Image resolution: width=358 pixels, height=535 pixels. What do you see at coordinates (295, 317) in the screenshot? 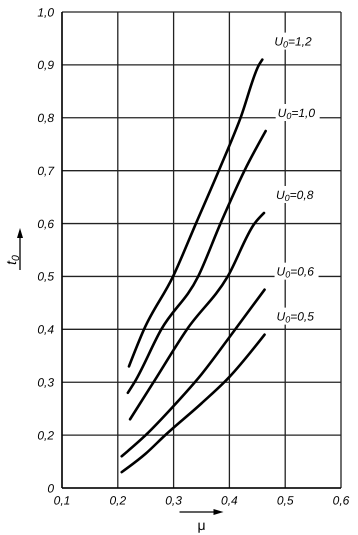
I see `series-label: U$_{0}$=0,5` at bounding box center [295, 317].